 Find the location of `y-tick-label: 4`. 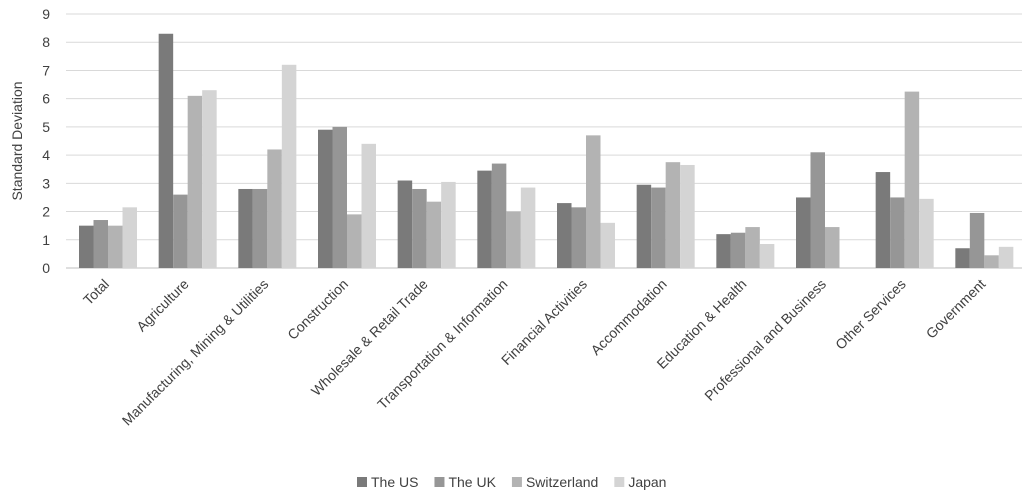

y-tick-label: 4 is located at coordinates (46, 155).